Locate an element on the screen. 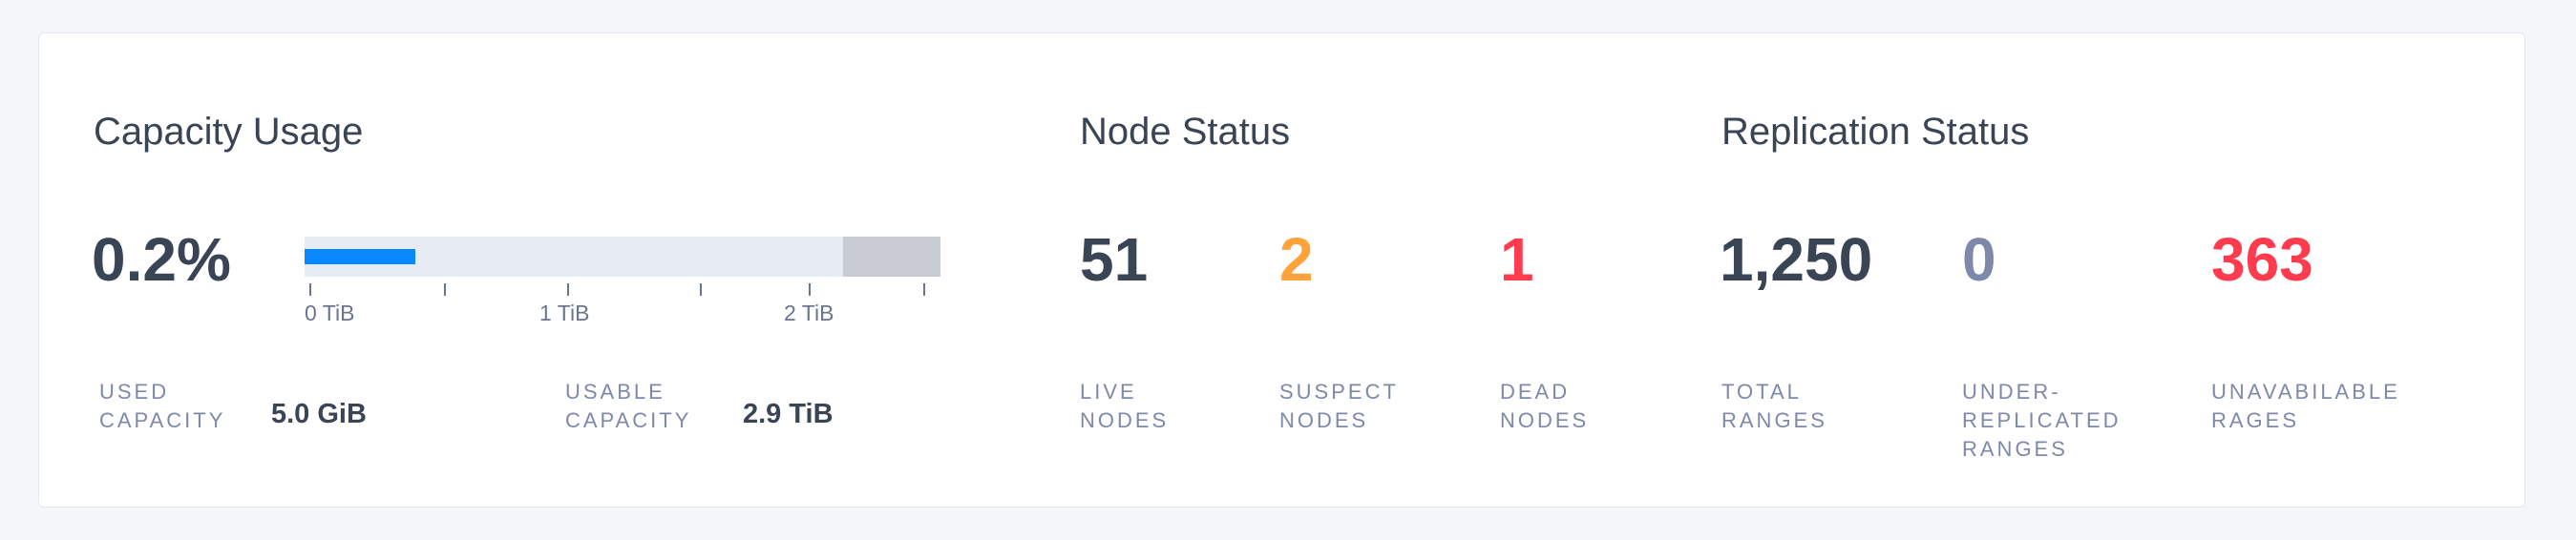 This screenshot has width=2576, height=540. live-nodes-value: 51 is located at coordinates (1114, 259).